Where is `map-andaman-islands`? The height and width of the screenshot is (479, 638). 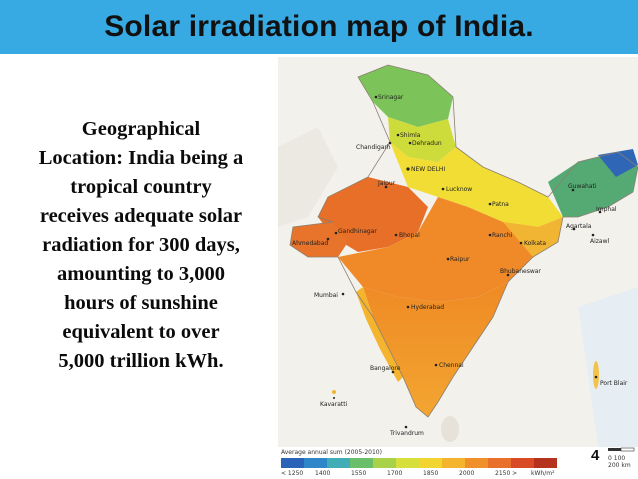
map-andaman-islands is located at coordinates (596, 375).